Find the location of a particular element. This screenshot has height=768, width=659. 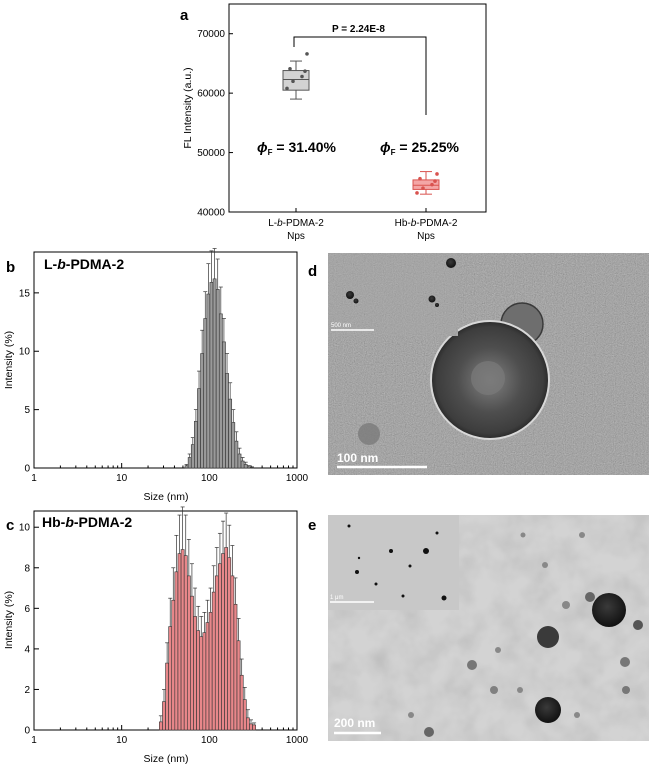

scale-label-d: 100 nm is located at coordinates (357, 458).